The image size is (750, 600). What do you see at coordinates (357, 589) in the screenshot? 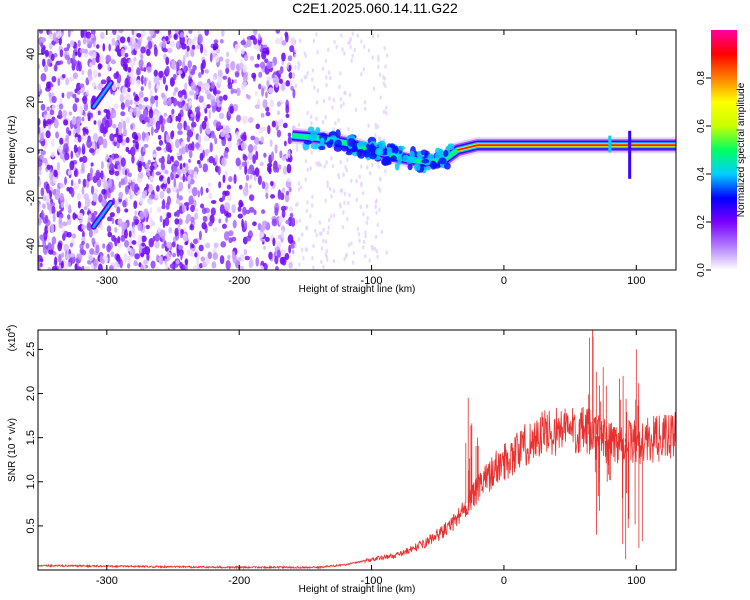
I see `bottom-x-axis-label: Height of straight line (km)` at bounding box center [357, 589].